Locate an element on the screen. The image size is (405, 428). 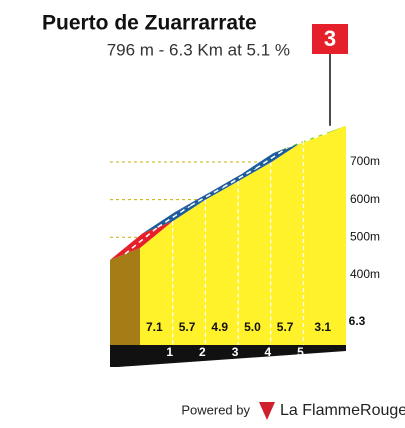
powered-by: Powered by is located at coordinates (215, 409).